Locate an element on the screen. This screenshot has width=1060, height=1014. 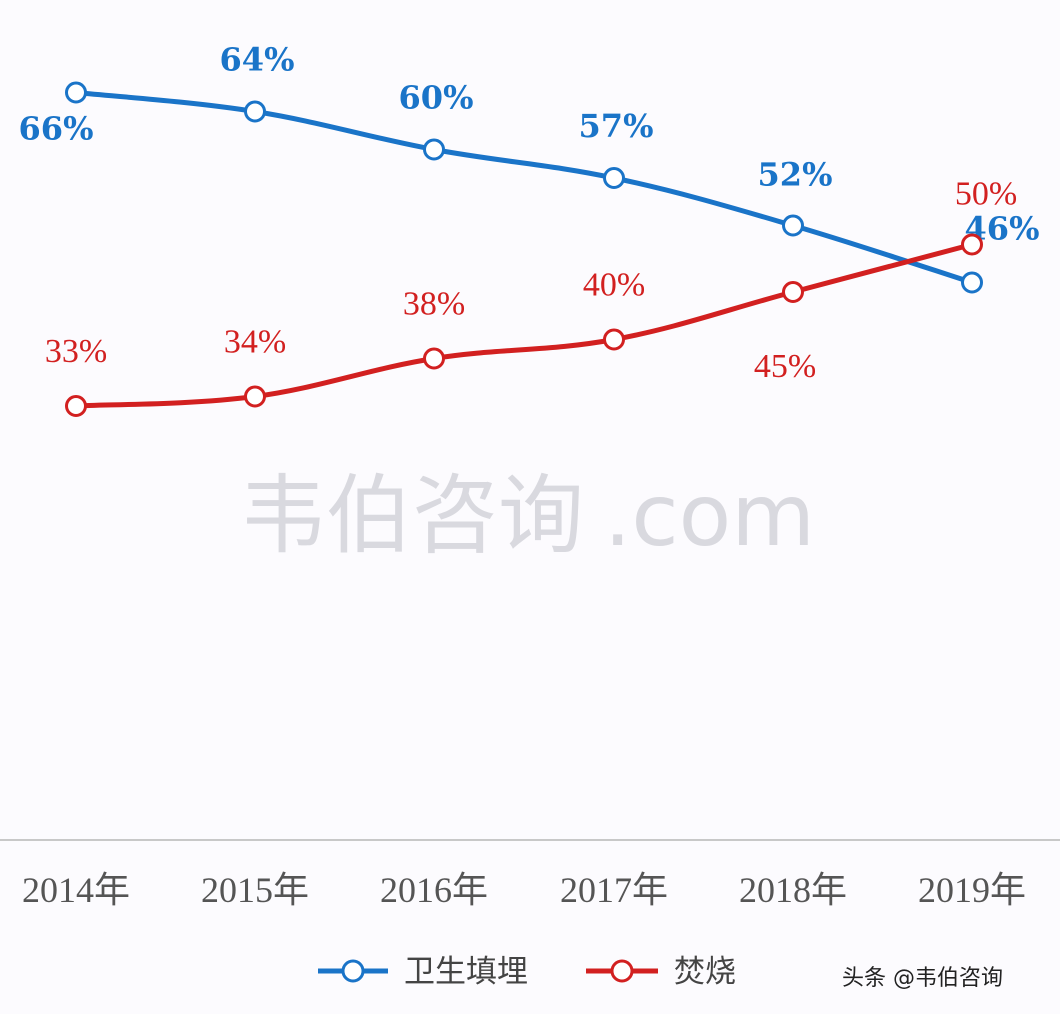
data-label-landfill: 64% is located at coordinates (257, 60).